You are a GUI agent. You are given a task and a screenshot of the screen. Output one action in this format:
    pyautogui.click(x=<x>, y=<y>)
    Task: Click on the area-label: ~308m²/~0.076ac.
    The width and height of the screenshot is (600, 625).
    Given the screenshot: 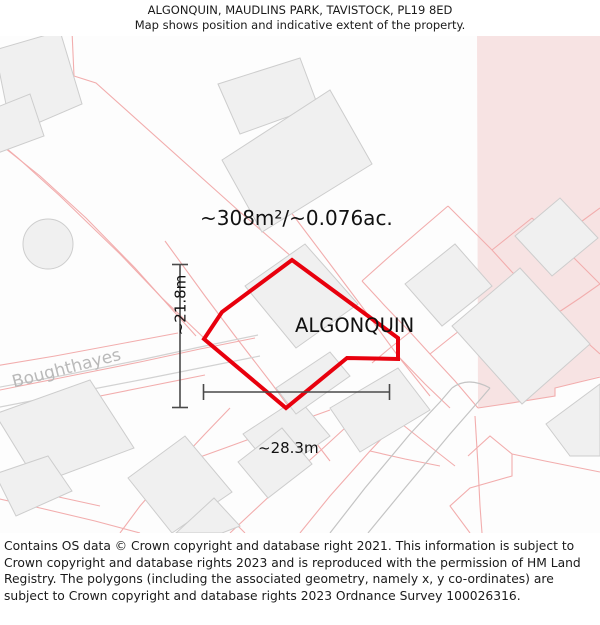 What is the action you would take?
    pyautogui.click(x=296, y=218)
    